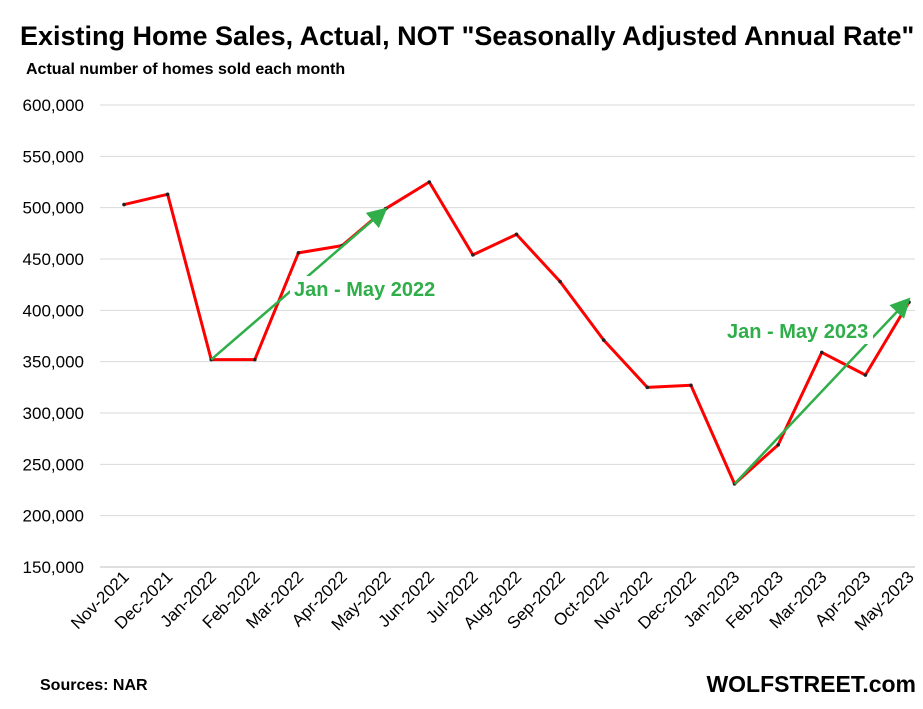 The image size is (923, 709). What do you see at coordinates (53, 516) in the screenshot?
I see `y-tick-label: 200,000` at bounding box center [53, 516].